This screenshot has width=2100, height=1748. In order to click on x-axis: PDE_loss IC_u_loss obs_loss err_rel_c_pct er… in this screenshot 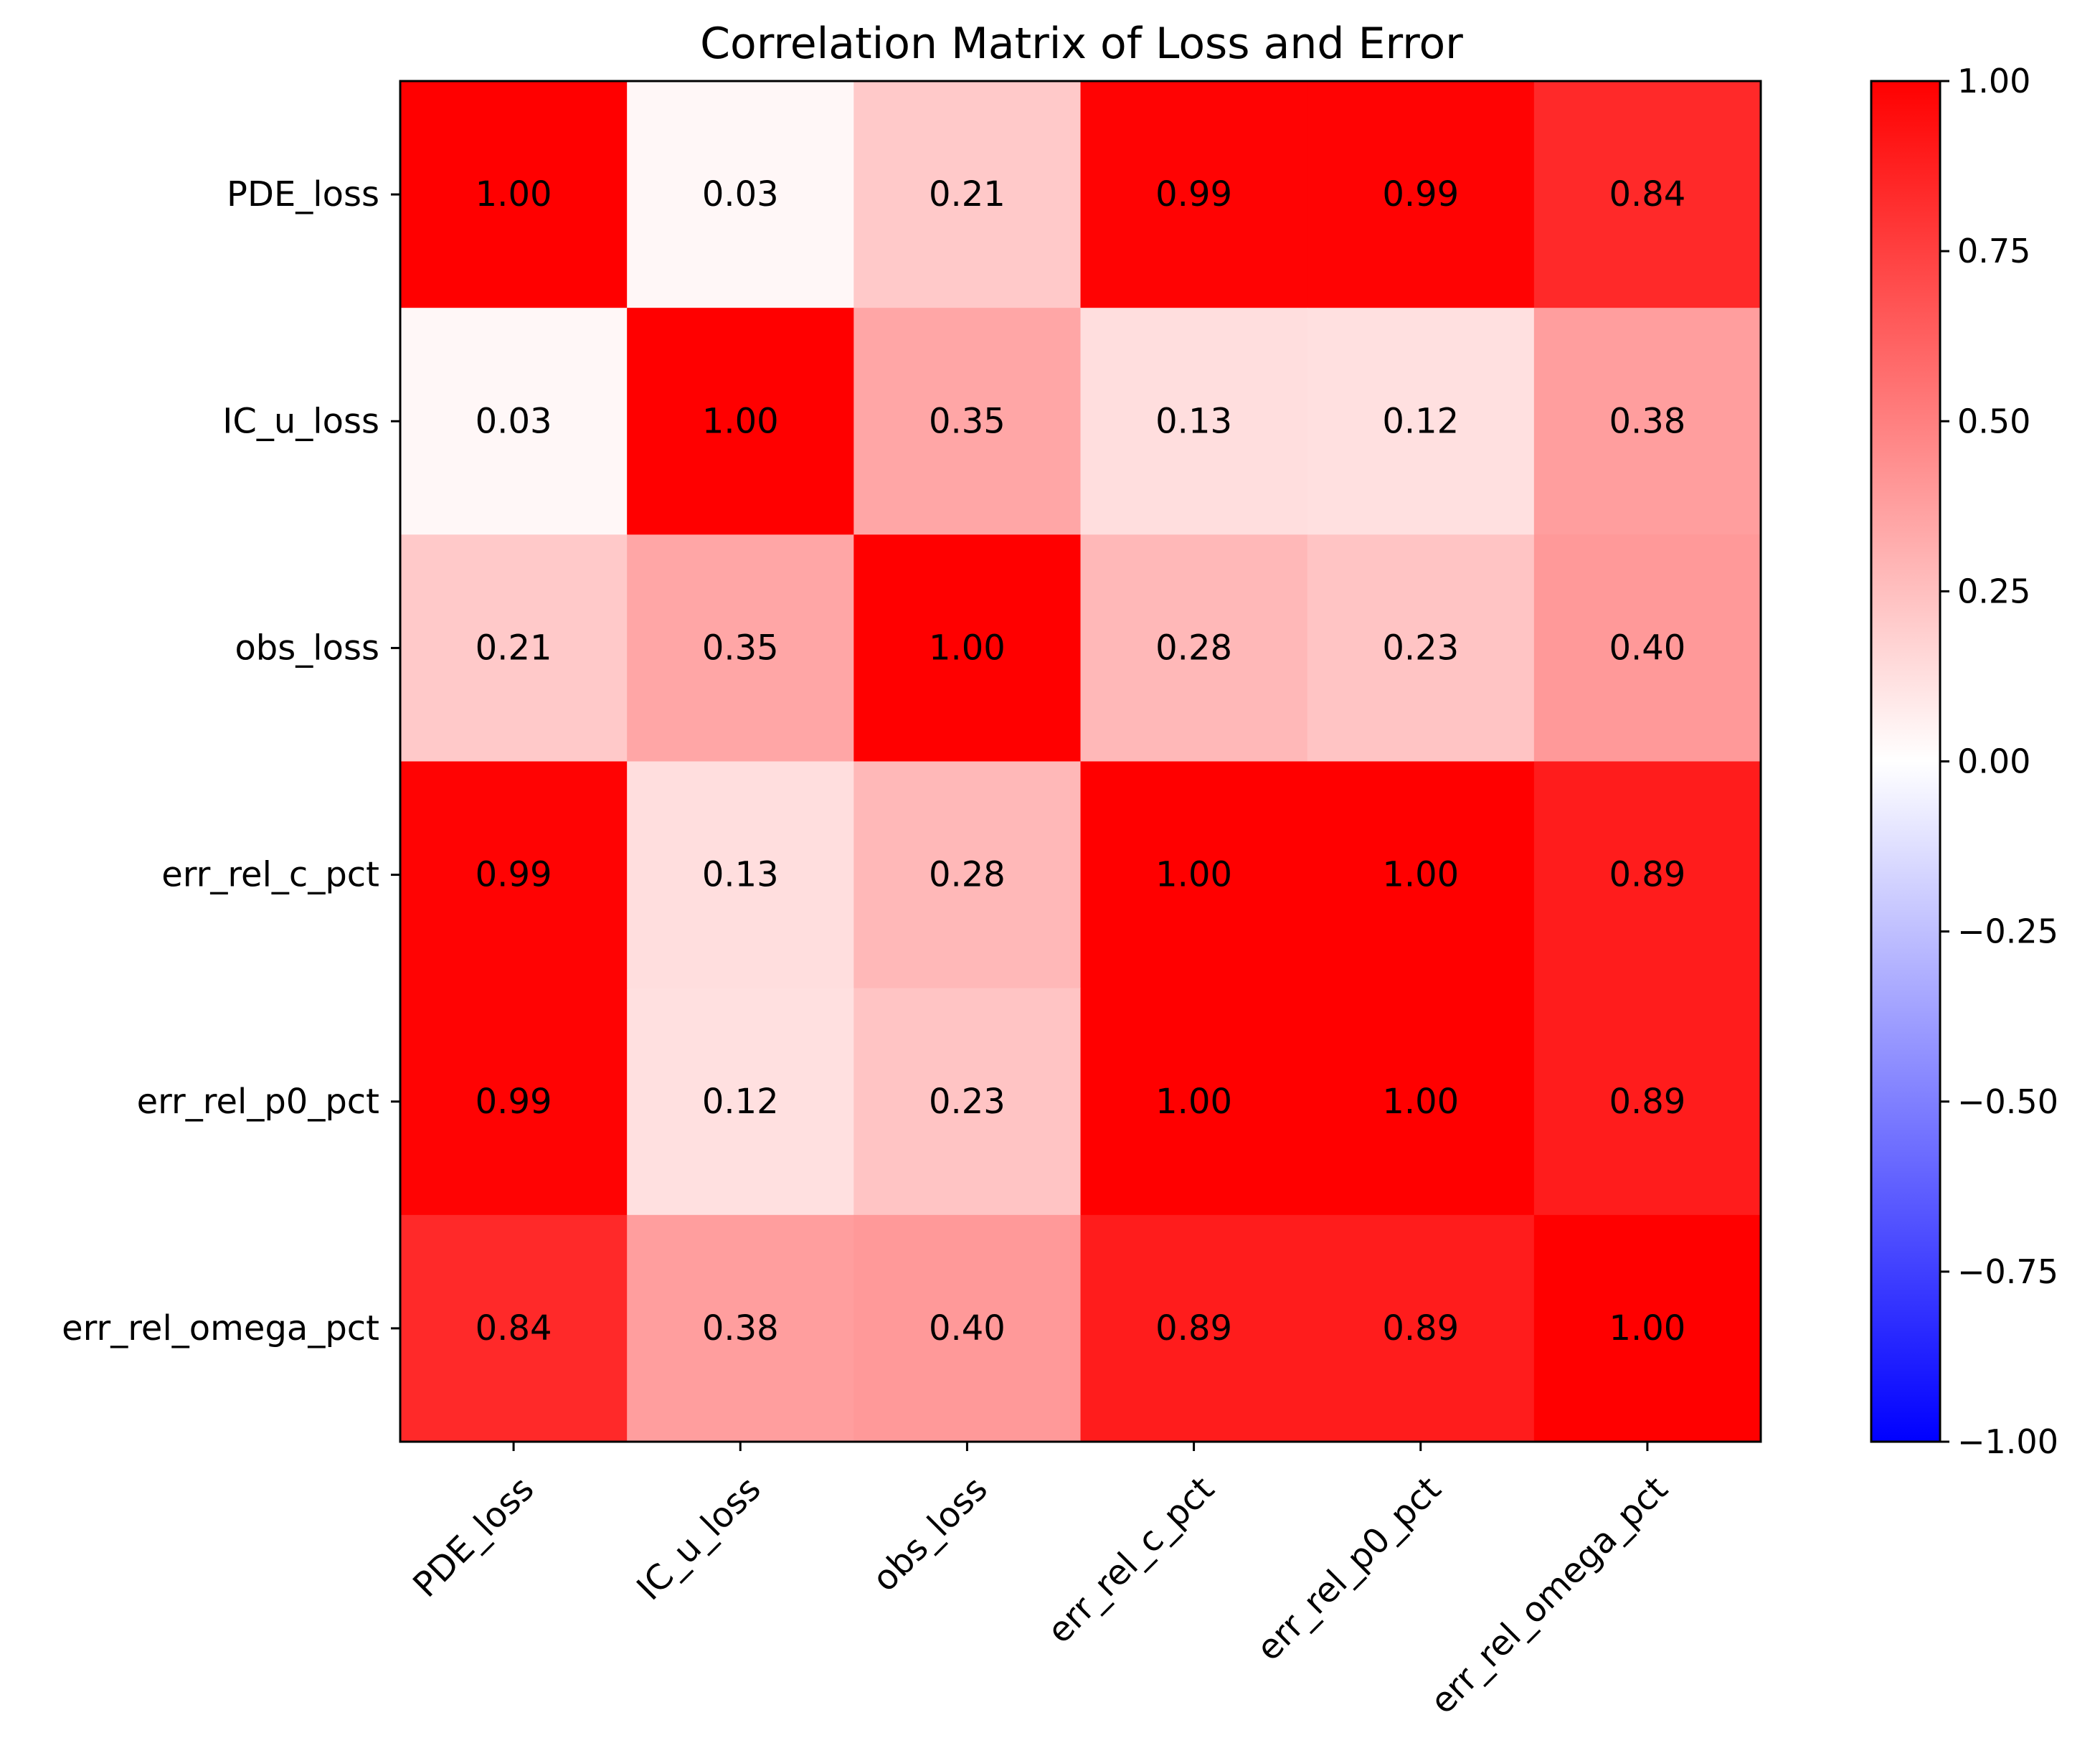, I will do `click(1040, 1582)`.